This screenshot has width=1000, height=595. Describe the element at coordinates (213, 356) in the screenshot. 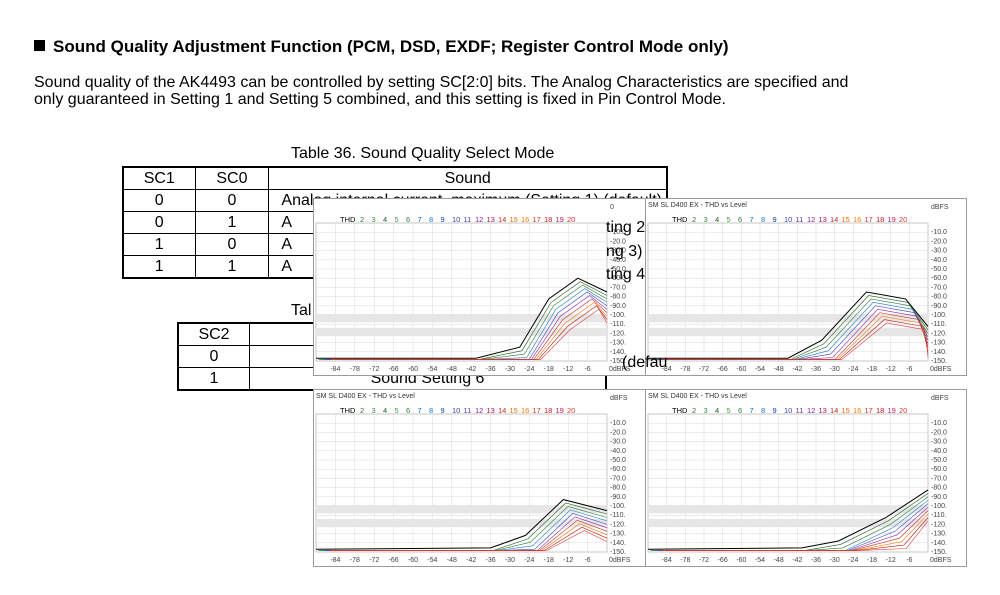

I see `table37-cell: 0` at that location.